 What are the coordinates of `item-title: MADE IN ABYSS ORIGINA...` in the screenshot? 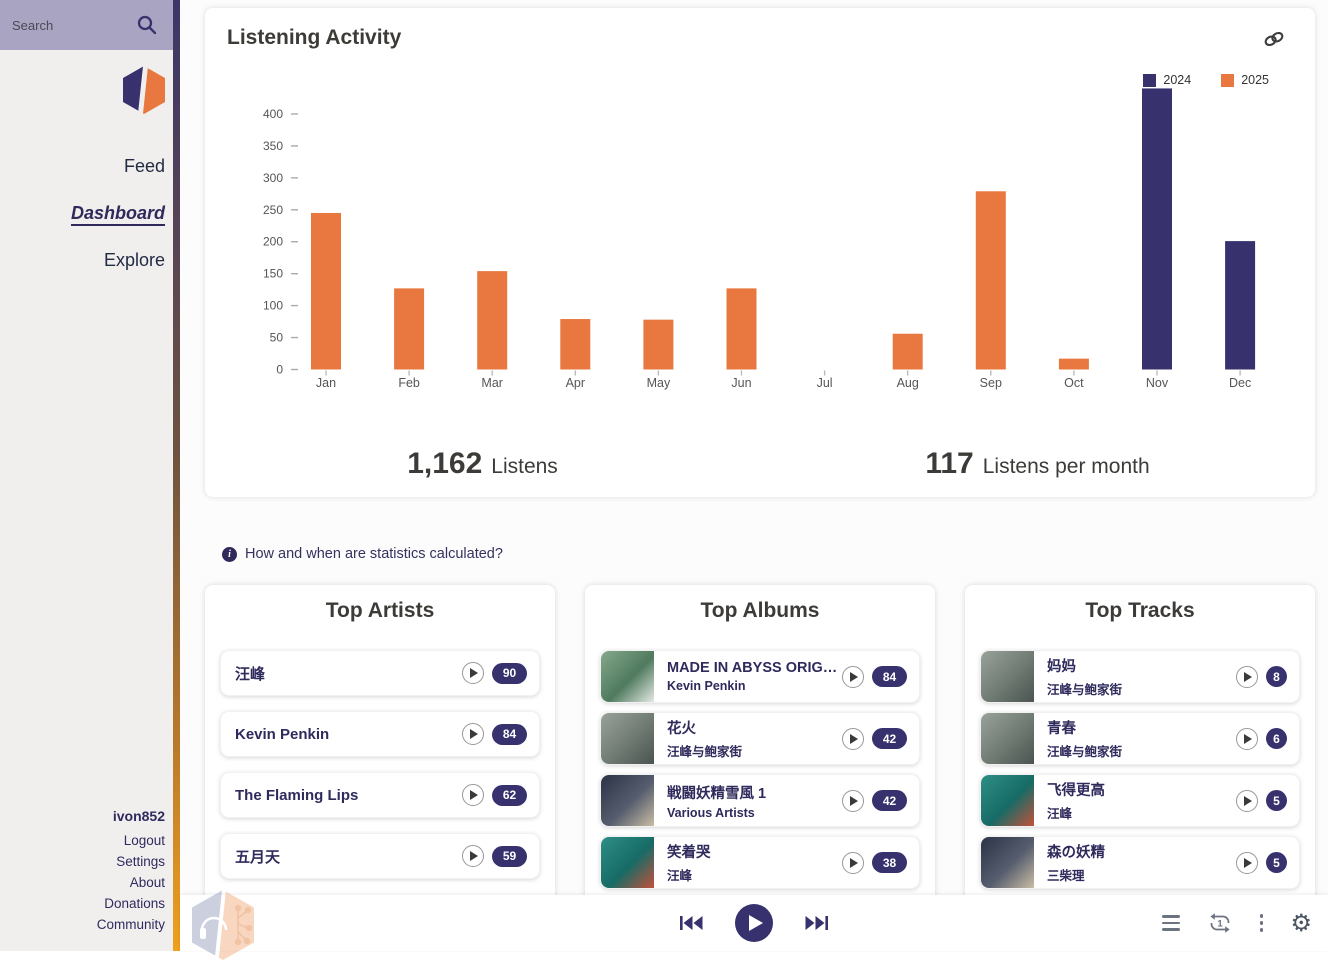 It's located at (752, 668).